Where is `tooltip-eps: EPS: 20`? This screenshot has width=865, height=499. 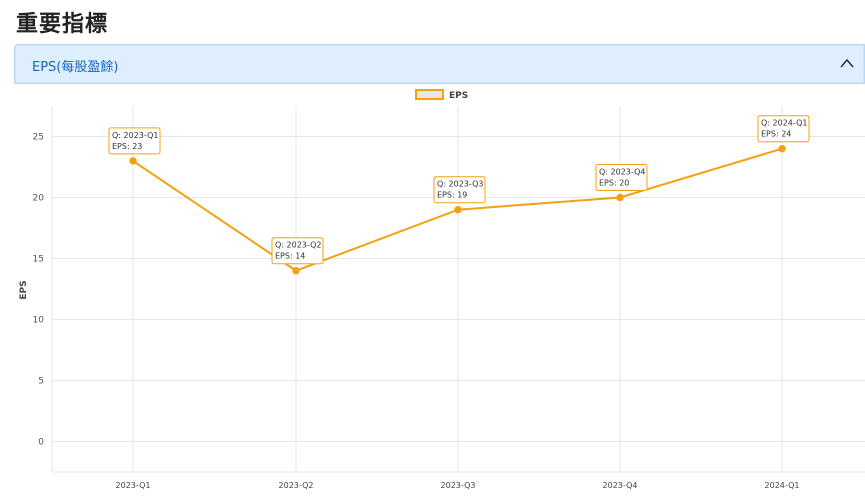 tooltip-eps: EPS: 20 is located at coordinates (614, 183).